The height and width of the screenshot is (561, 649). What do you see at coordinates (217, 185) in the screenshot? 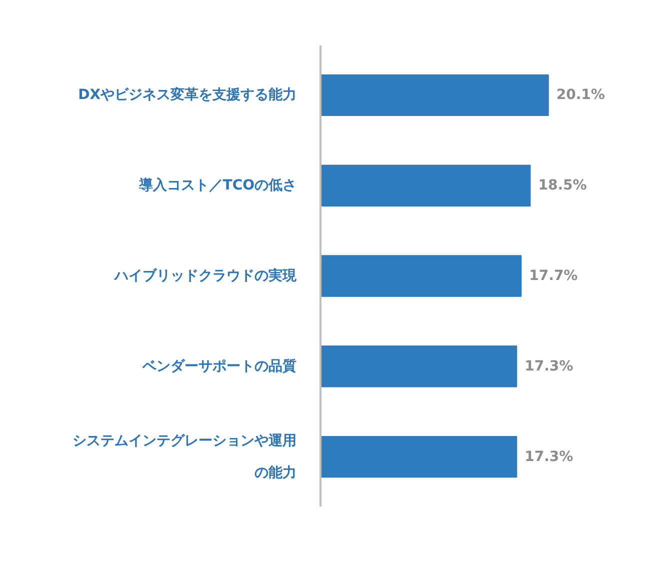
I see `y-tick-label: 導入コスト／TCOの低さ` at bounding box center [217, 185].